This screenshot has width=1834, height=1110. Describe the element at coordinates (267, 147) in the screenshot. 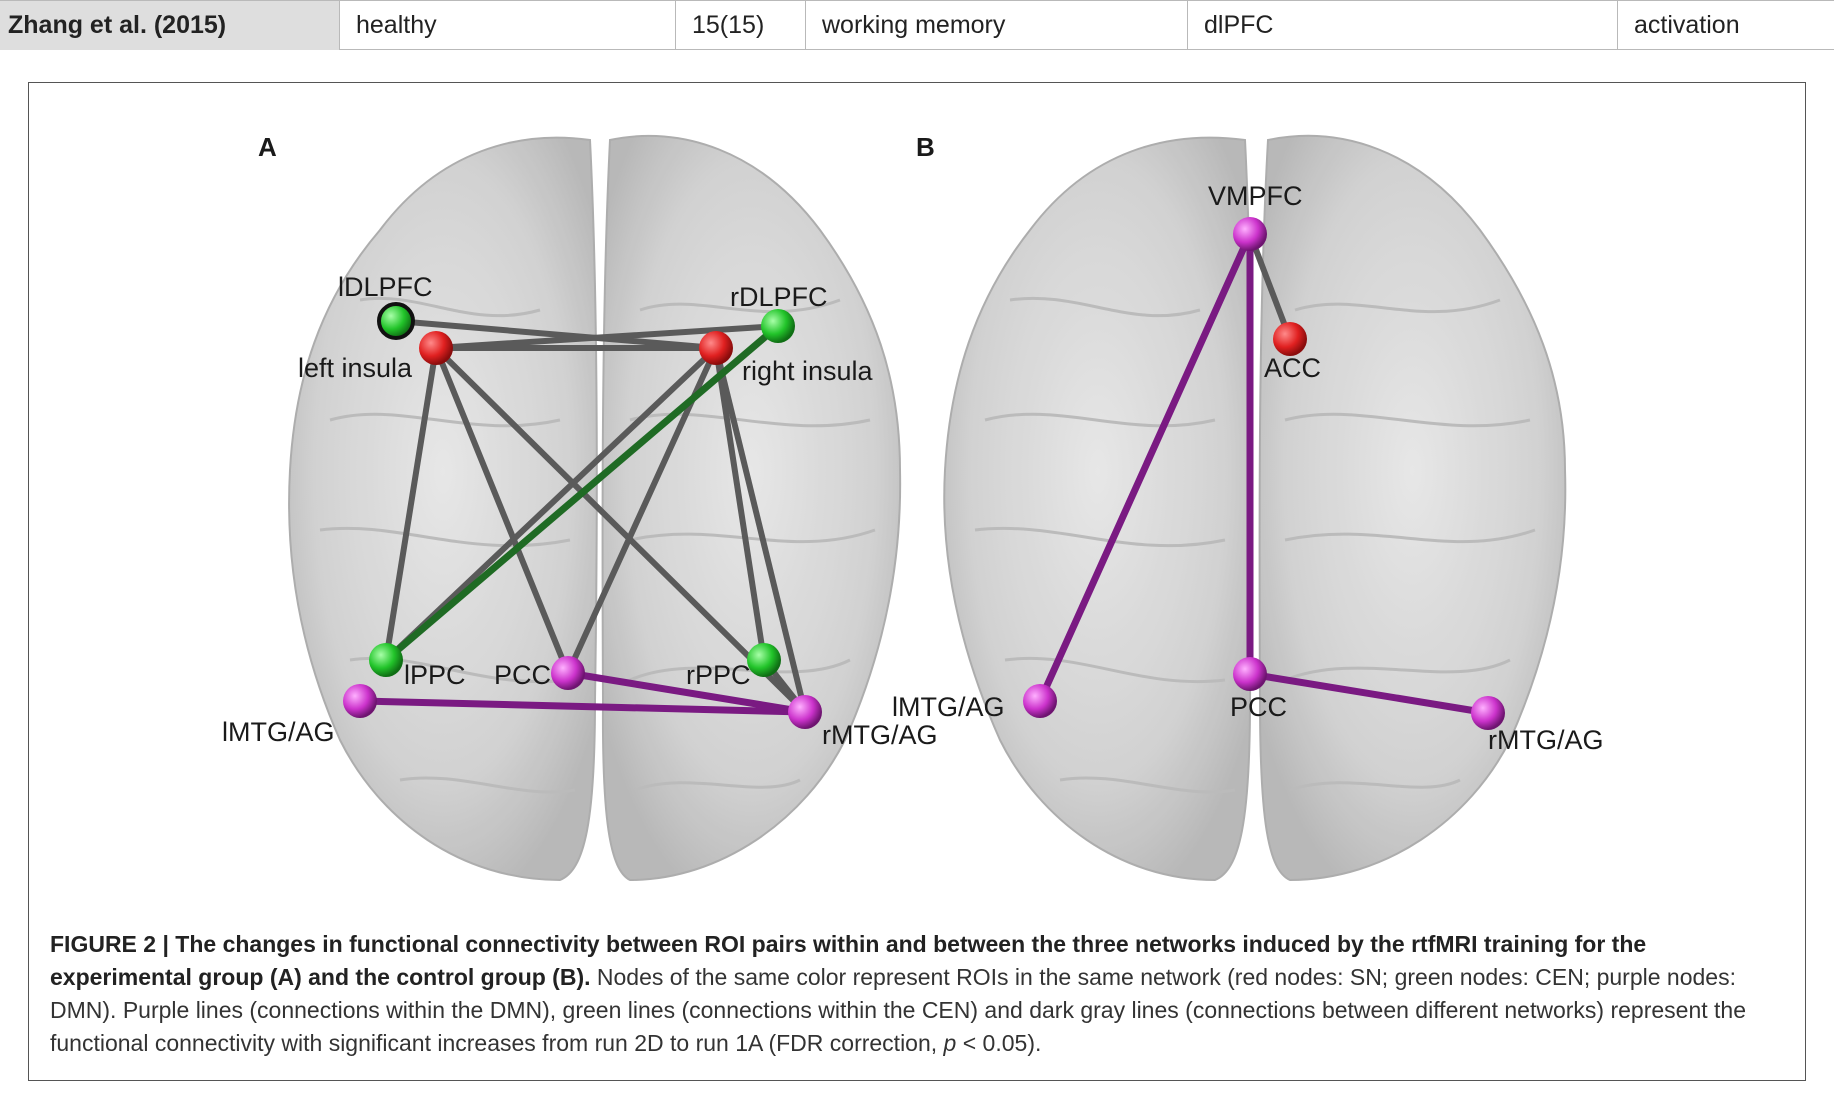

I see `panel-a-label: A` at that location.